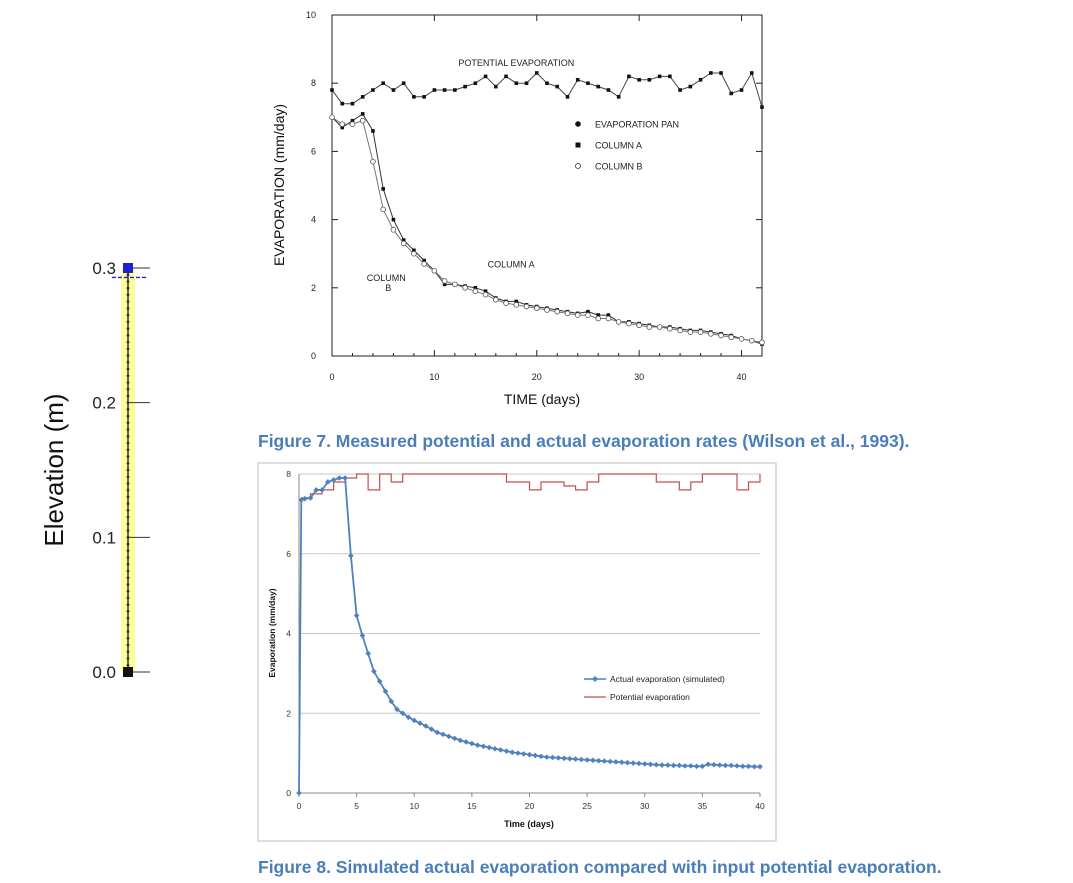 This screenshot has height=883, width=1073. Describe the element at coordinates (54, 469) in the screenshot. I see `elevation-axis-label: Elevation (m)` at that location.